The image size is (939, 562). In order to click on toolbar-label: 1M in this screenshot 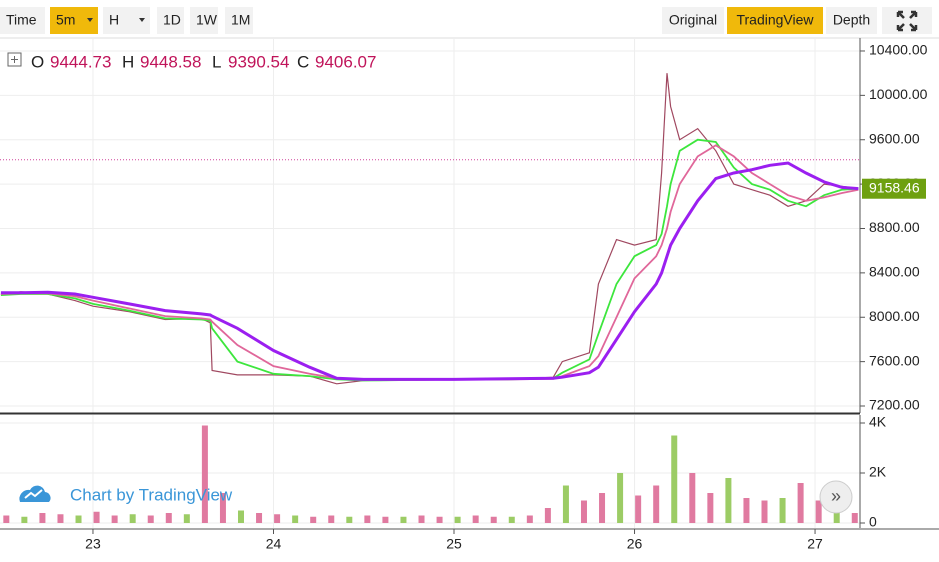, I will do `click(240, 20)`.